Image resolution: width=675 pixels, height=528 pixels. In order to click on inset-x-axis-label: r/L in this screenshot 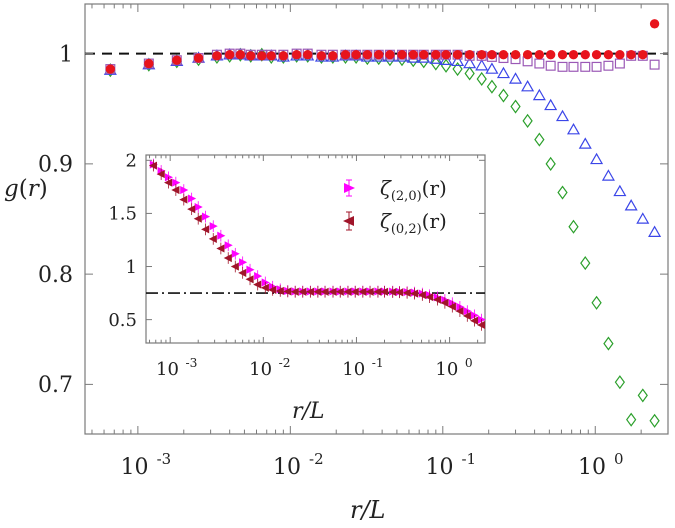, I will do `click(308, 411)`.